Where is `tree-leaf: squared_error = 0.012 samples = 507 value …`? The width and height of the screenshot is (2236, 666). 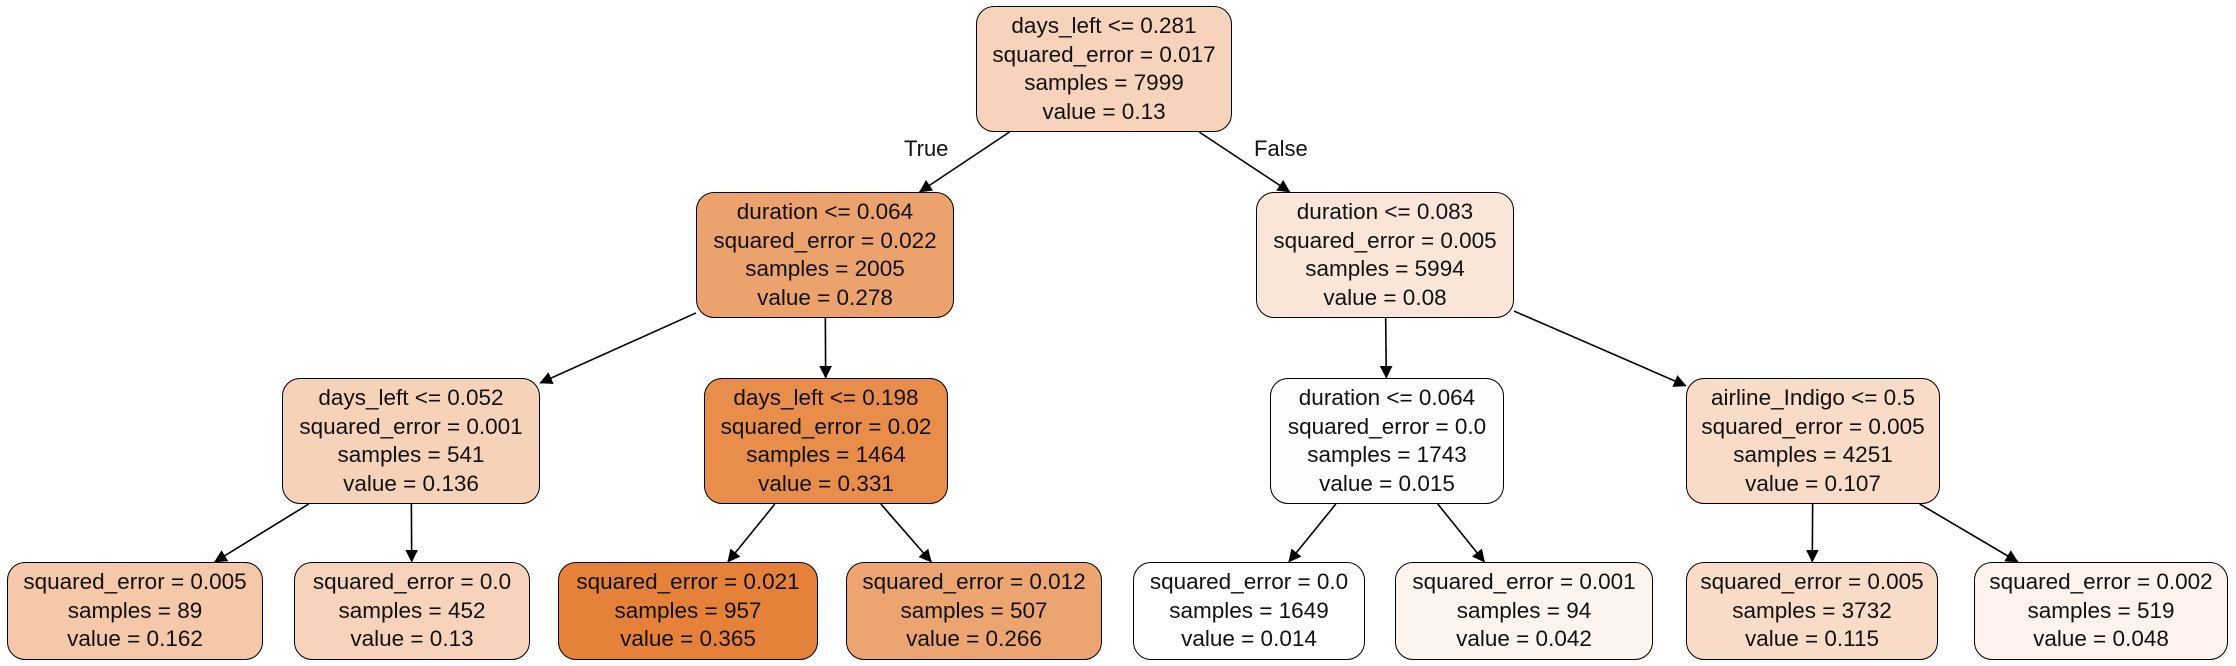 tree-leaf: squared_error = 0.012 samples = 507 value … is located at coordinates (974, 611).